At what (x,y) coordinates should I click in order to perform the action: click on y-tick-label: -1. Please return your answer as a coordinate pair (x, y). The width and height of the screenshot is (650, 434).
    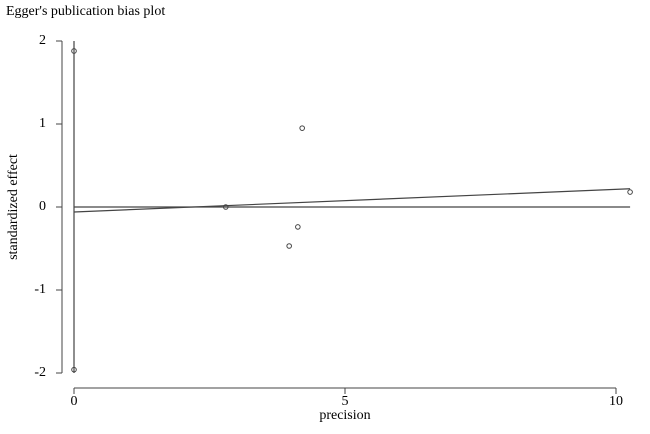
    Looking at the image, I should click on (40, 289).